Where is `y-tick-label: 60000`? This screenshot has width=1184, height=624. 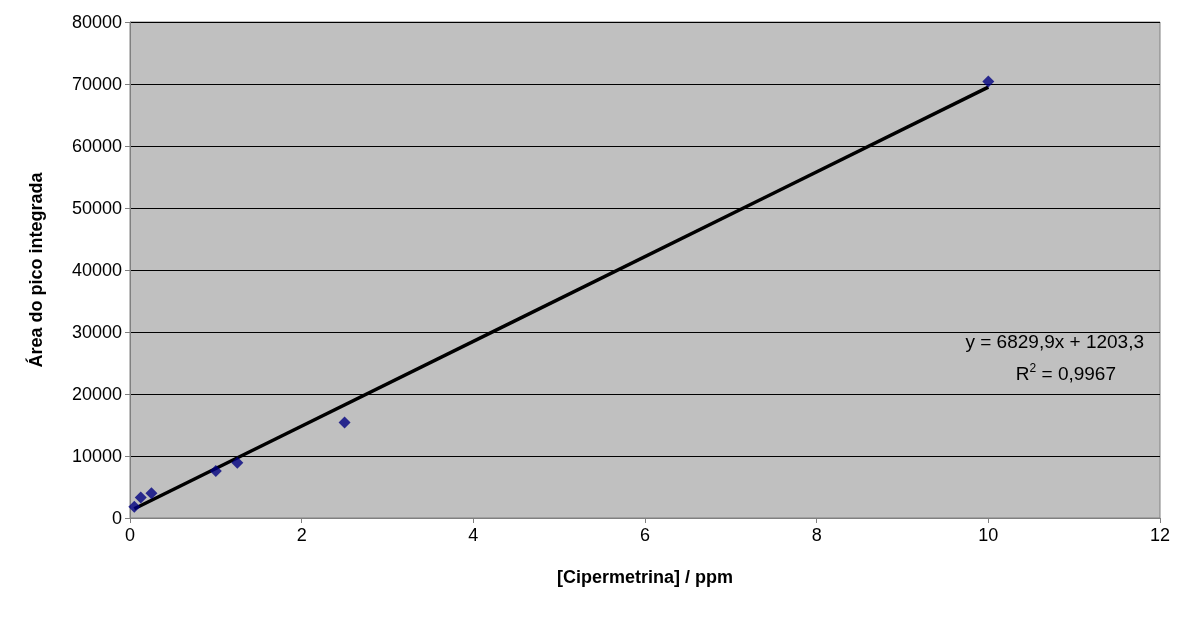
y-tick-label: 60000 is located at coordinates (96, 146).